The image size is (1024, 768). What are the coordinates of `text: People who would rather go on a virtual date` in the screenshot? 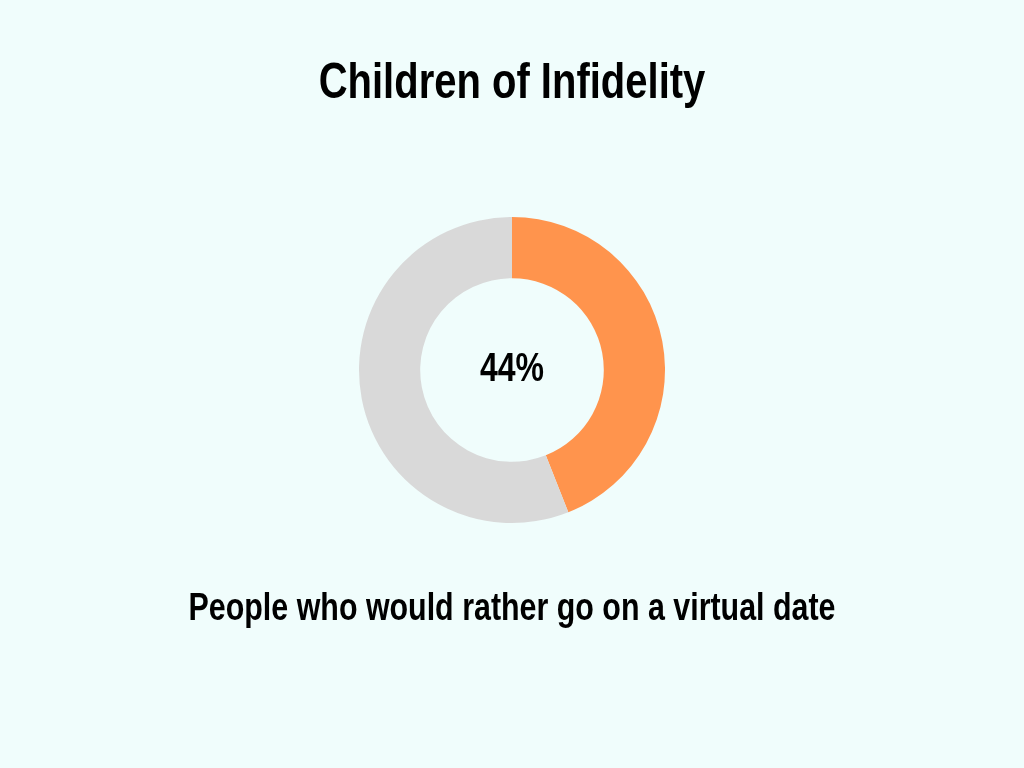 It's located at (512, 607).